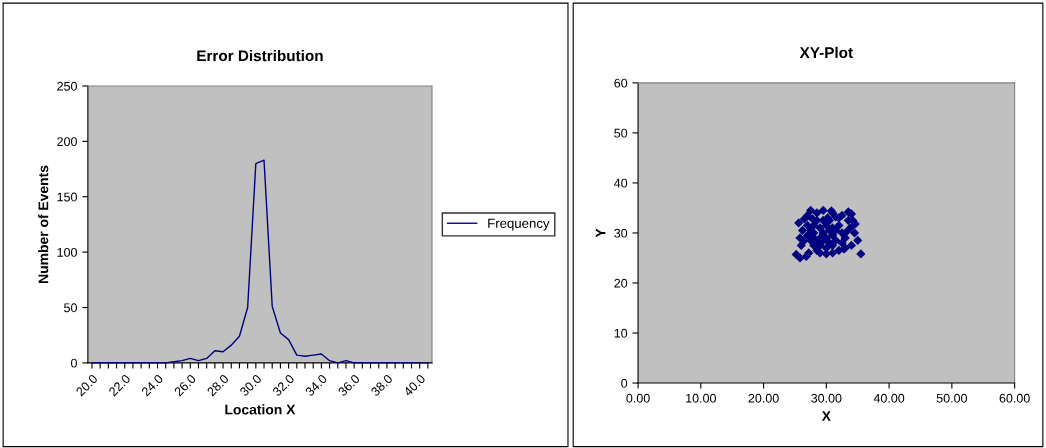 The width and height of the screenshot is (1046, 448). What do you see at coordinates (67, 86) in the screenshot?
I see `y-tick-label: 250` at bounding box center [67, 86].